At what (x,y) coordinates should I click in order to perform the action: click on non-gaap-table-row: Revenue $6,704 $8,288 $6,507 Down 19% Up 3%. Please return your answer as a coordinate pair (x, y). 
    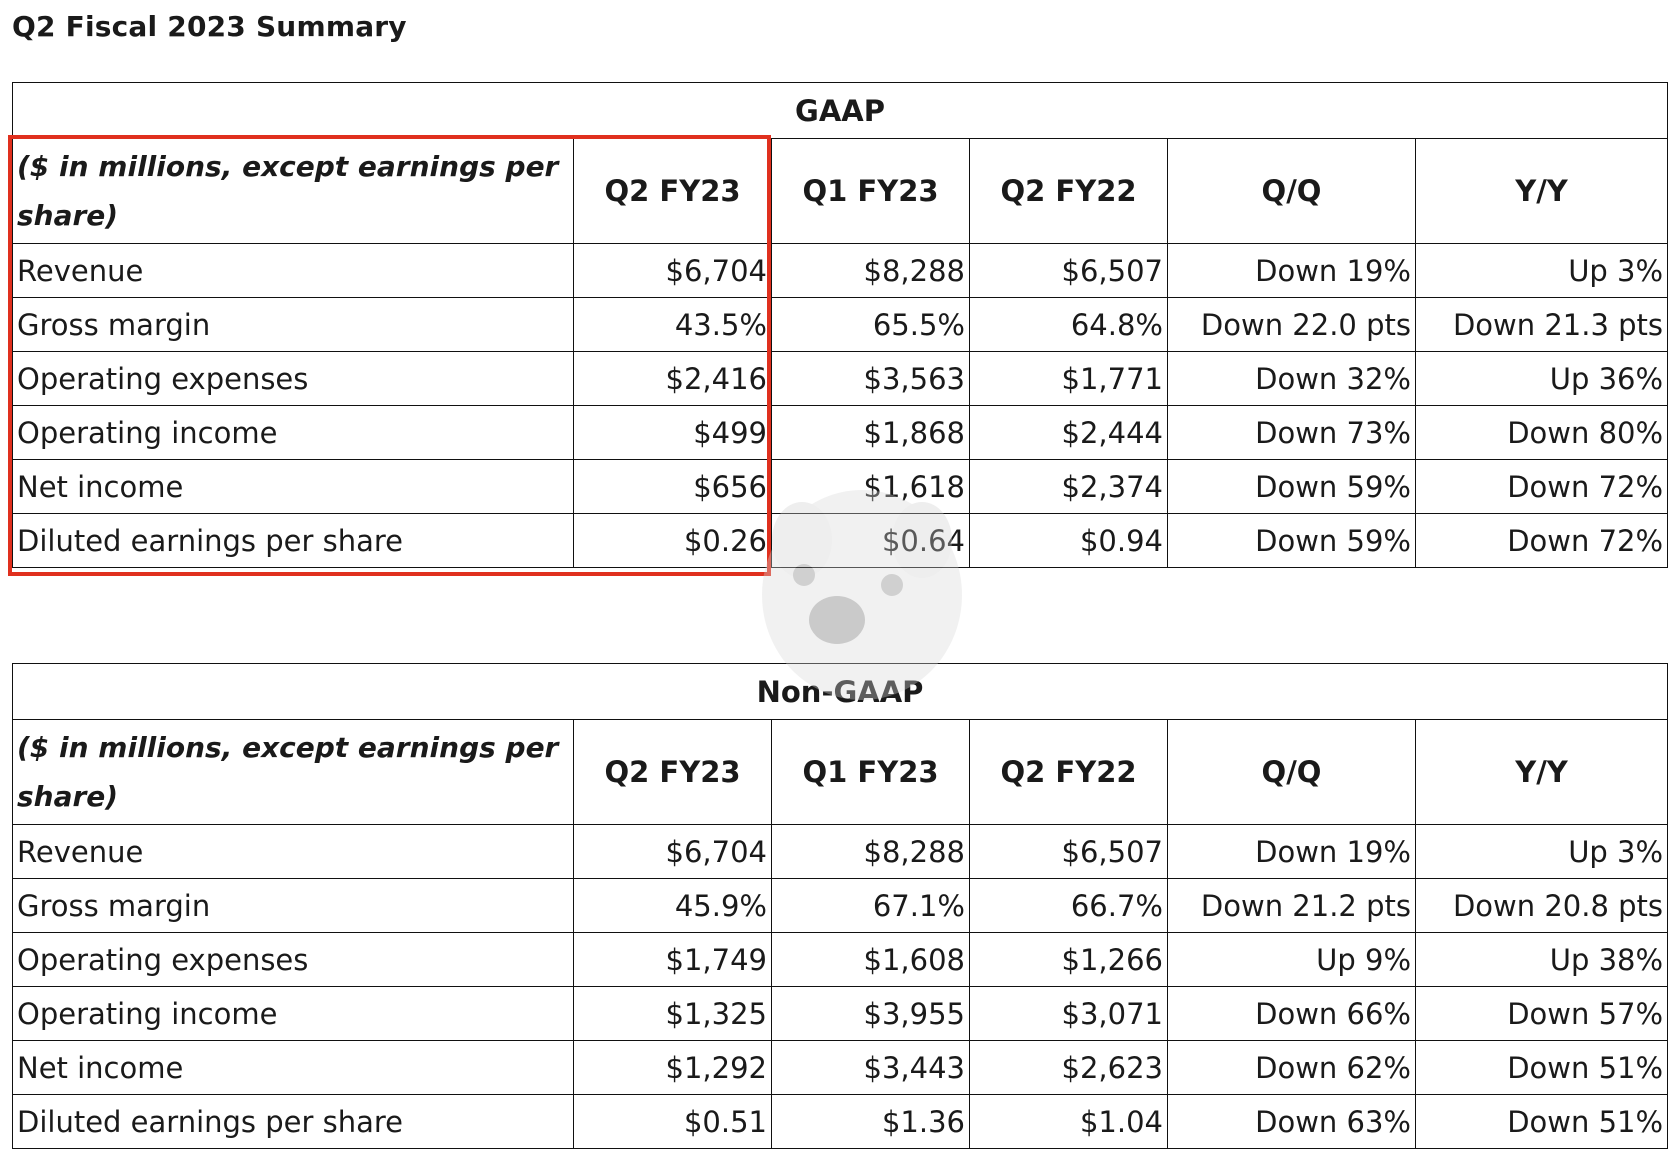
    Looking at the image, I should click on (840, 851).